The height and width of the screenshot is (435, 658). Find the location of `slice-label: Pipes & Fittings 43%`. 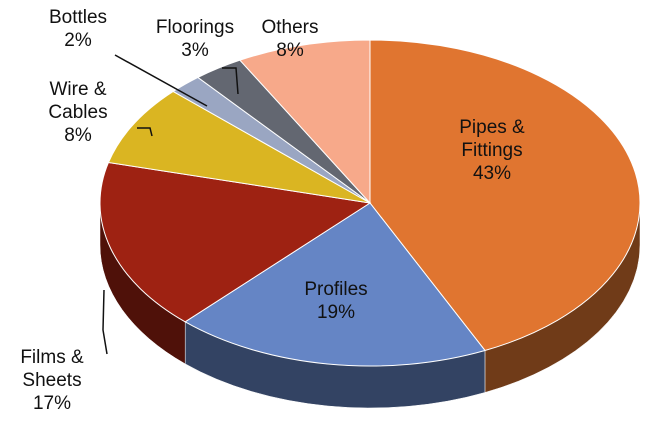

slice-label: Pipes & Fittings 43% is located at coordinates (492, 150).